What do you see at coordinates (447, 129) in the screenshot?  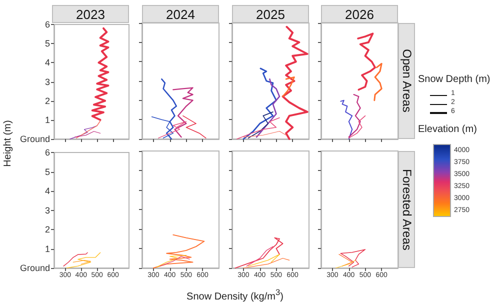 I see `color-bar-title: Elevation (m)` at bounding box center [447, 129].